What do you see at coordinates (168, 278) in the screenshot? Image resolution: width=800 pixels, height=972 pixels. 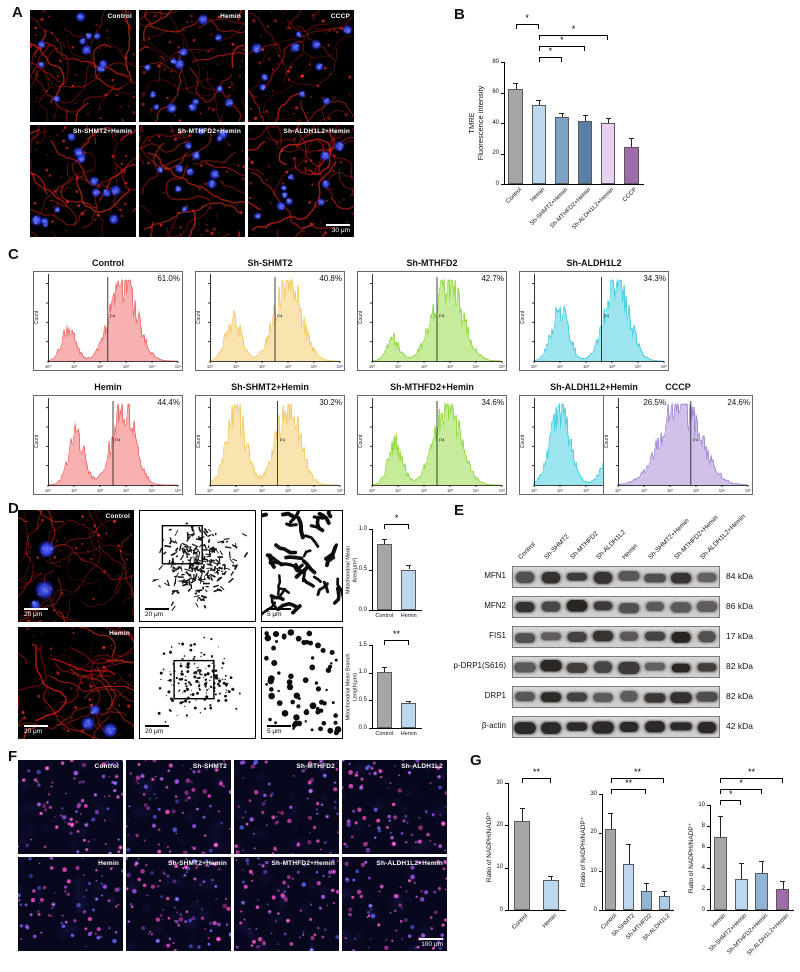 I see `gated-percent-label: 61.0%` at bounding box center [168, 278].